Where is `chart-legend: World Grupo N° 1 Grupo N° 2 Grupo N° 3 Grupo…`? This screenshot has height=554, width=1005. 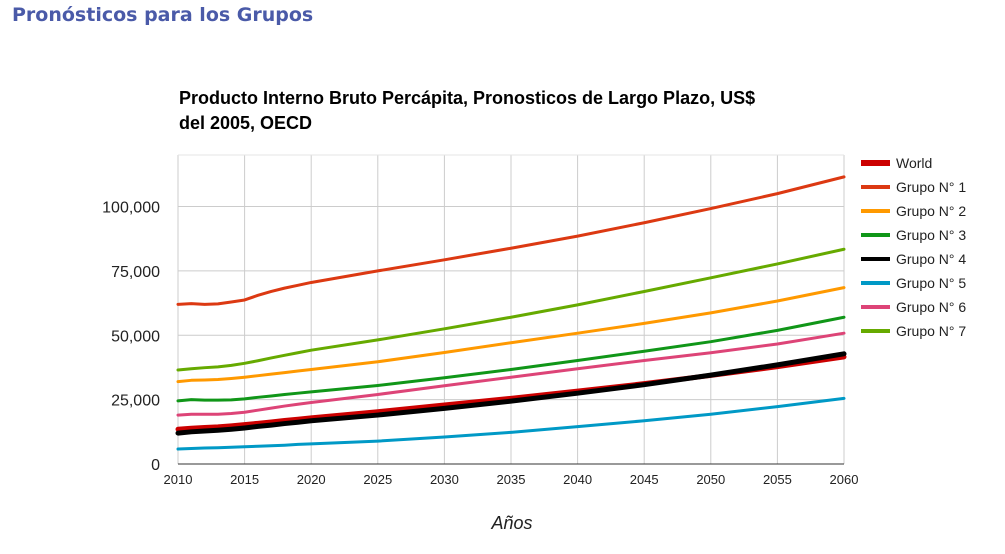 chart-legend: World Grupo N° 1 Grupo N° 2 Grupo N° 3 Grupo… is located at coordinates (913, 247).